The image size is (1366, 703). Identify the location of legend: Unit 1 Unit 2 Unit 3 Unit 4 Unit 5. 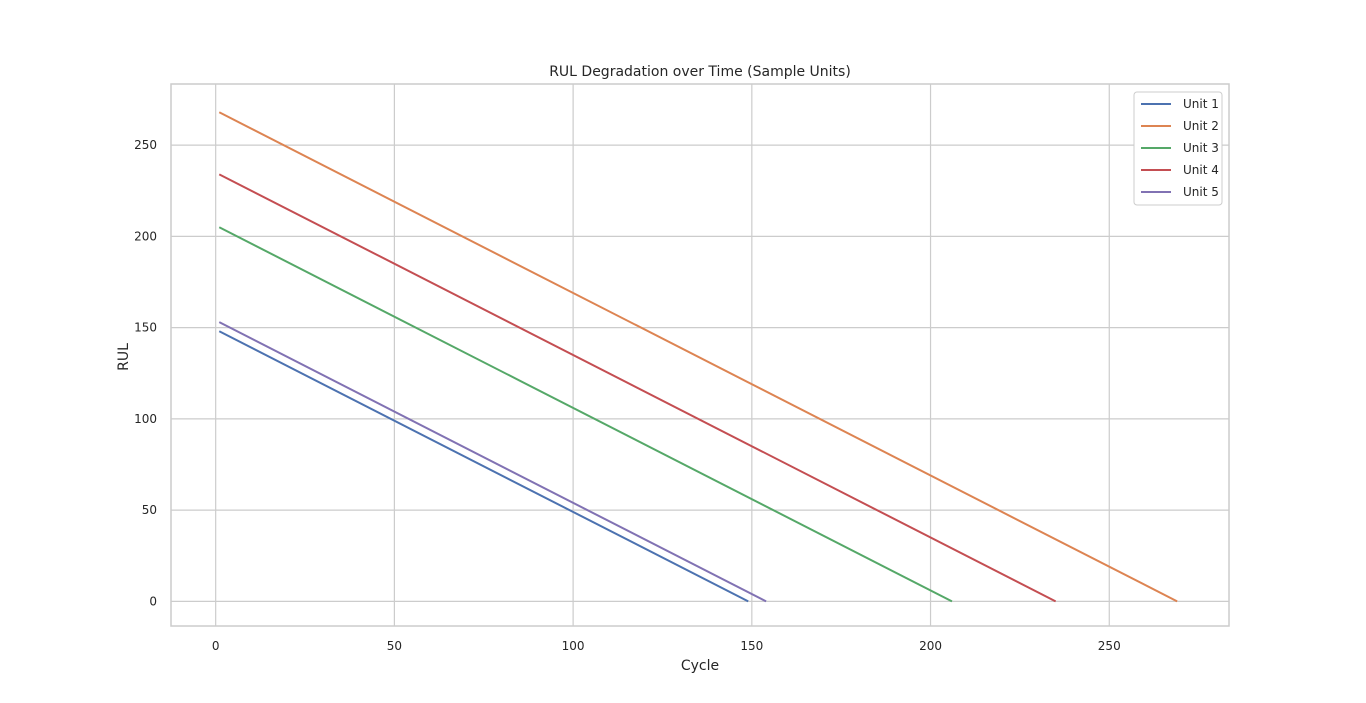
(1178, 148).